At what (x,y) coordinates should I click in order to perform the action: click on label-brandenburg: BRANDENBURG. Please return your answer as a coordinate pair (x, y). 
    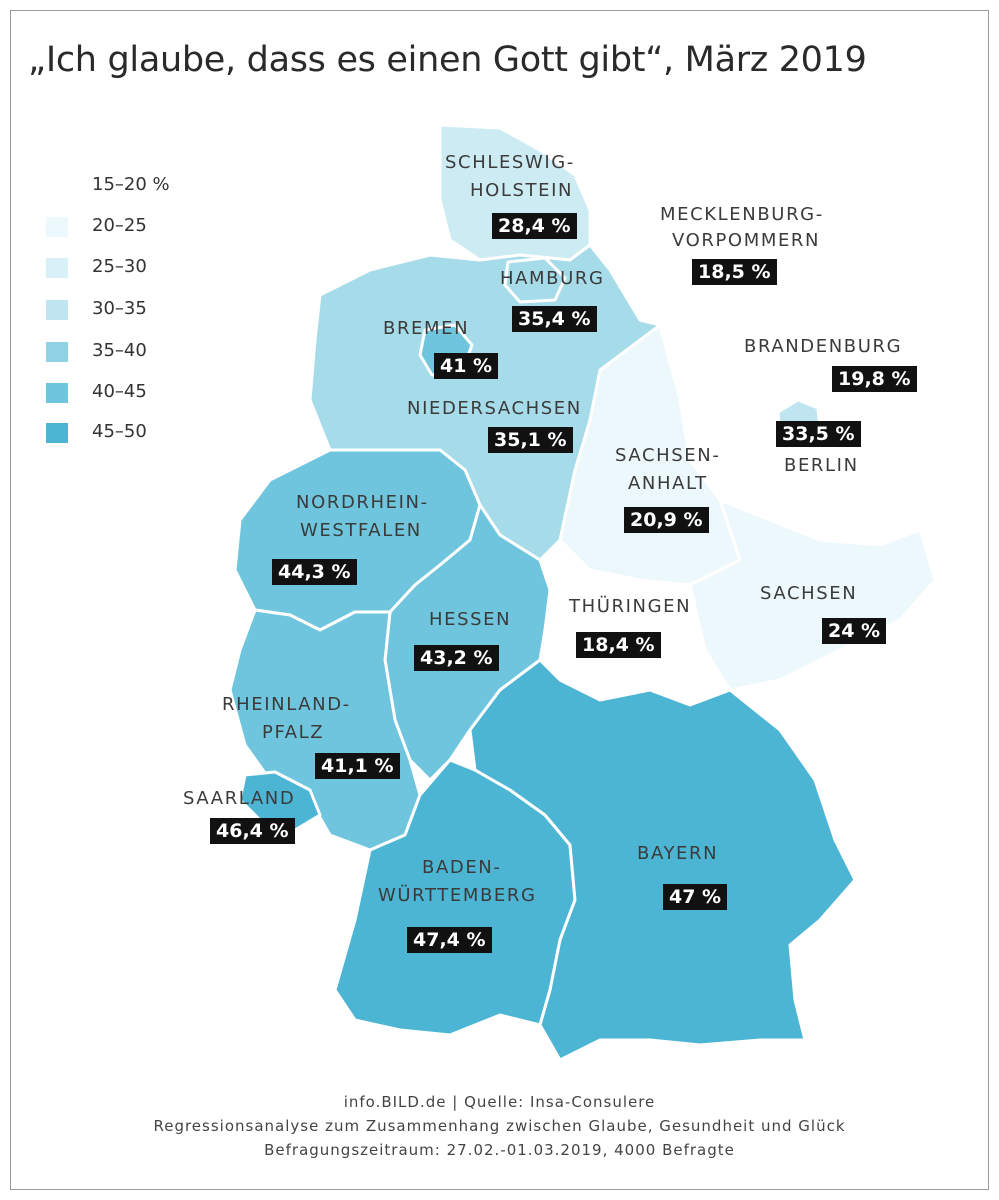
    Looking at the image, I should click on (823, 346).